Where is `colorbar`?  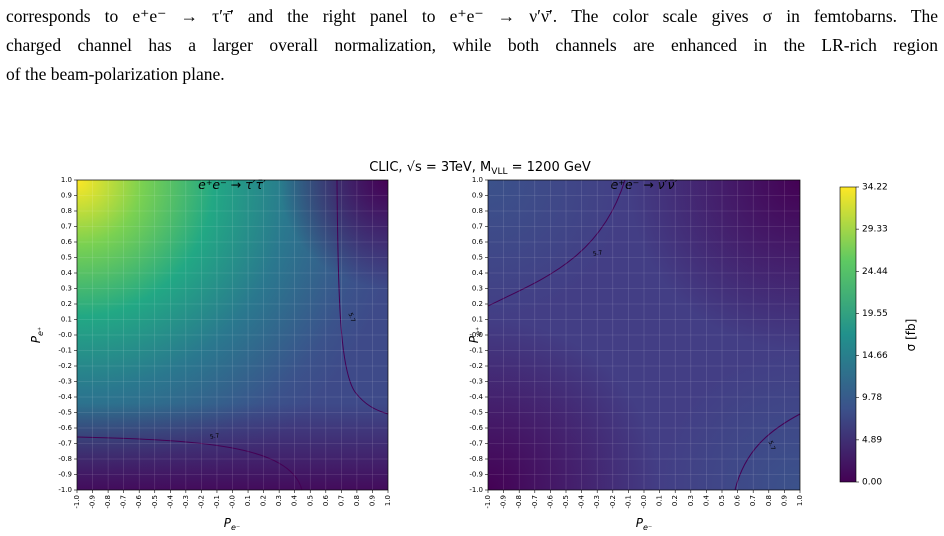
colorbar is located at coordinates (848, 334).